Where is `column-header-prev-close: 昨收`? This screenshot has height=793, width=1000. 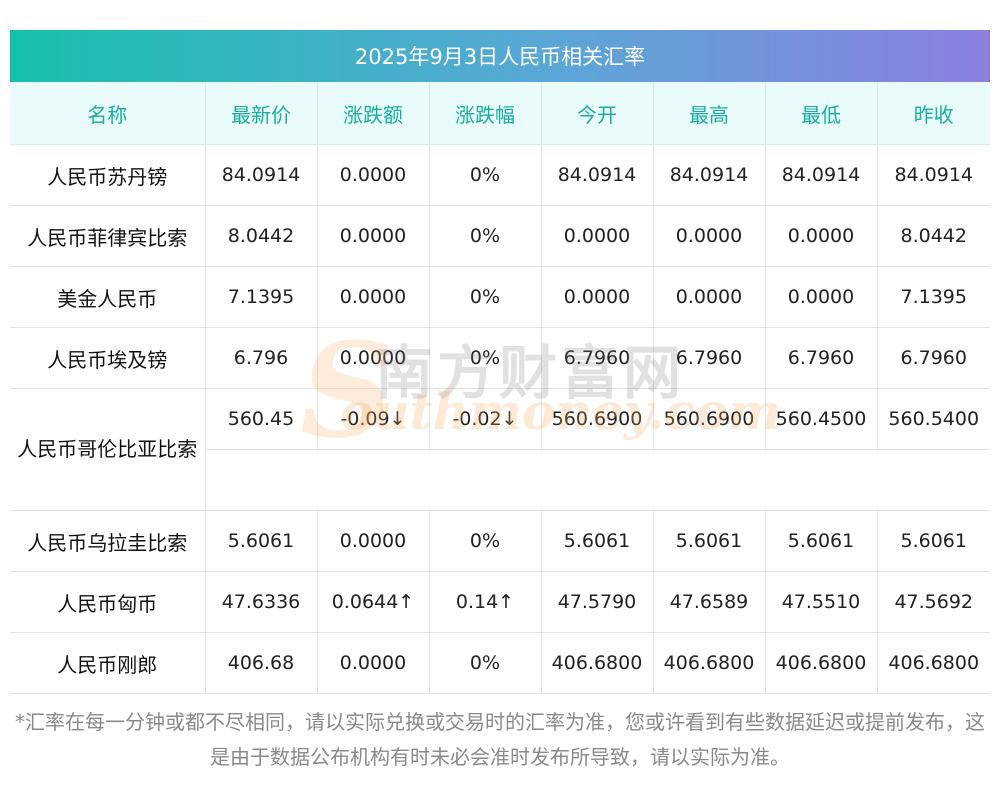
column-header-prev-close: 昨收 is located at coordinates (933, 113).